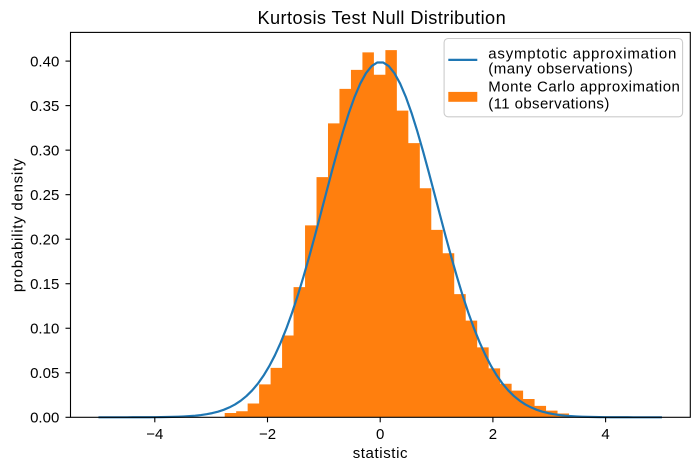  I want to click on svg-text: 0.20, so click(44, 240).